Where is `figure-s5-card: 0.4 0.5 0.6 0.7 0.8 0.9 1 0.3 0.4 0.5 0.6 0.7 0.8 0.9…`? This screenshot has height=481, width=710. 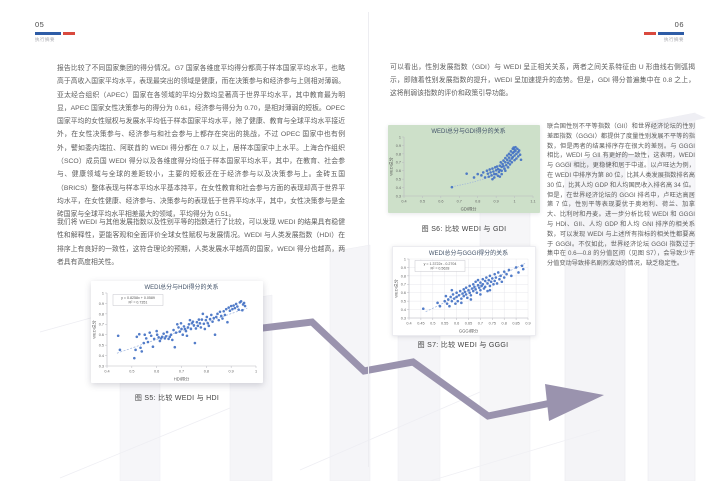 figure-s5-card: 0.4 0.5 0.6 0.7 0.8 0.9 1 0.3 0.4 0.5 0.6 0.7 0.8 0.9… is located at coordinates (177, 332).